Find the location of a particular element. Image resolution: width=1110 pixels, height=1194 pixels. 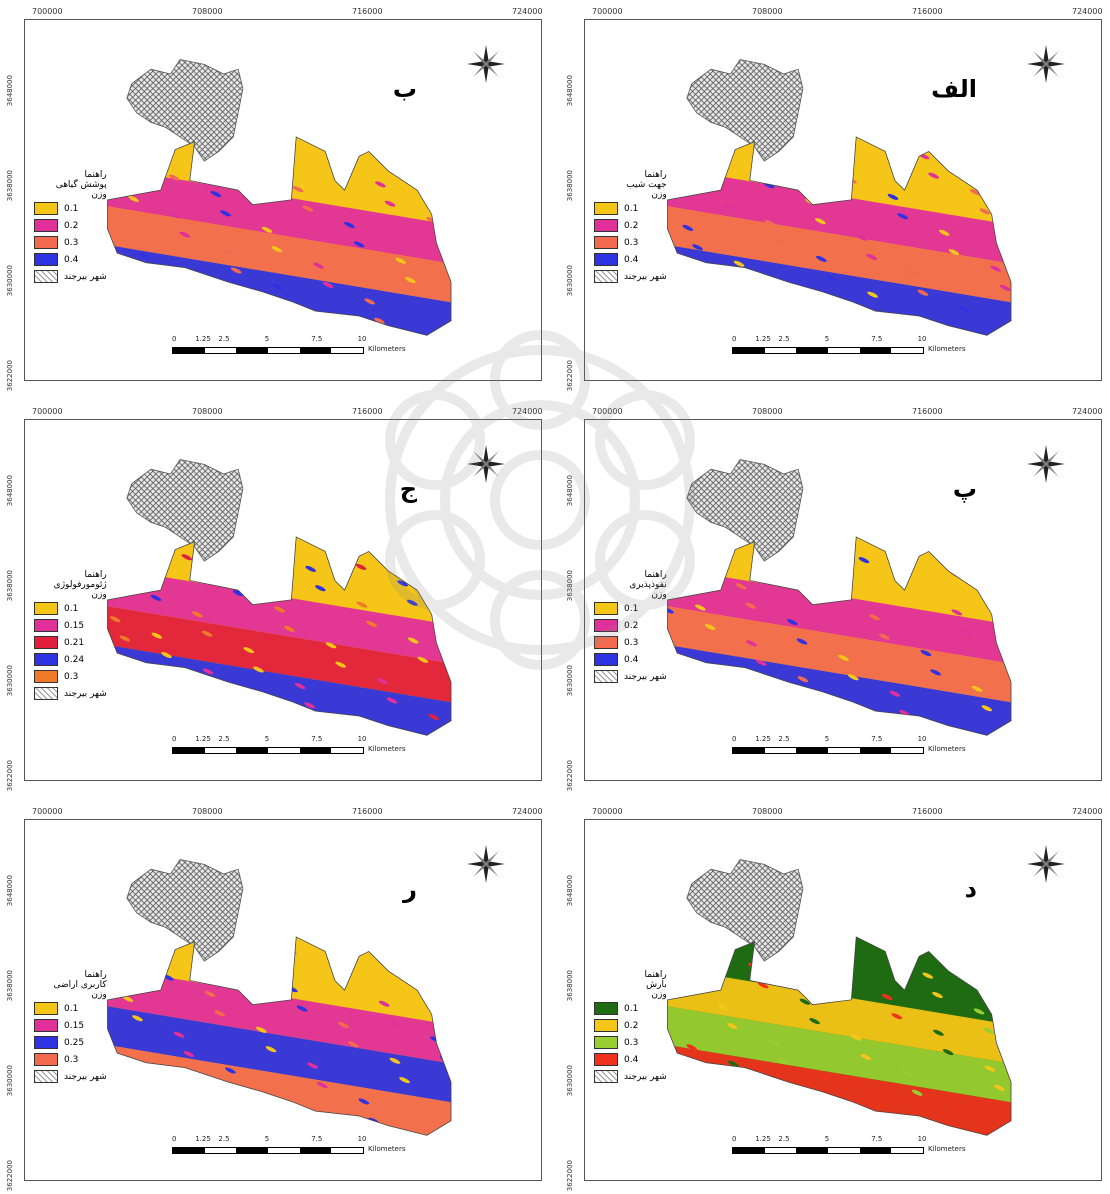

legend-value: 0.25 is located at coordinates (74, 1042).